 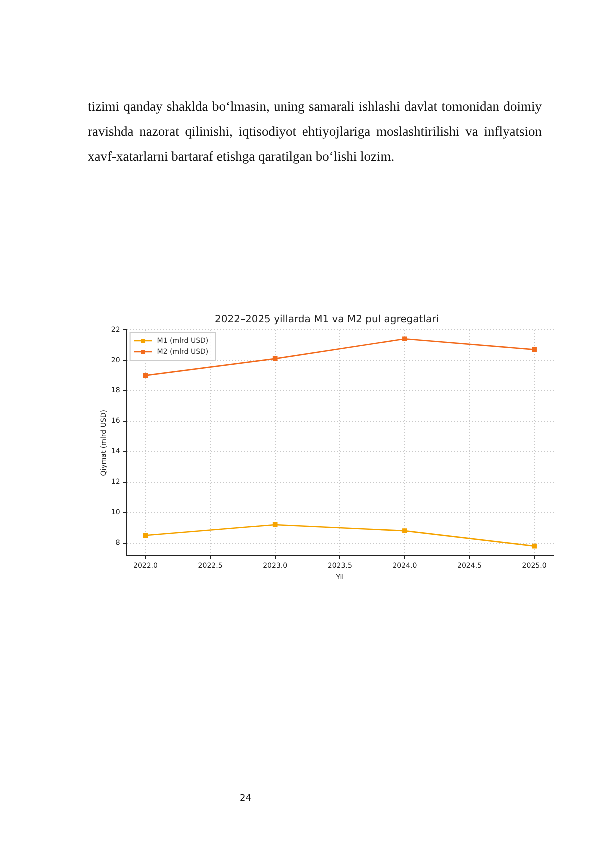 What do you see at coordinates (246, 799) in the screenshot?
I see `text: 24` at bounding box center [246, 799].